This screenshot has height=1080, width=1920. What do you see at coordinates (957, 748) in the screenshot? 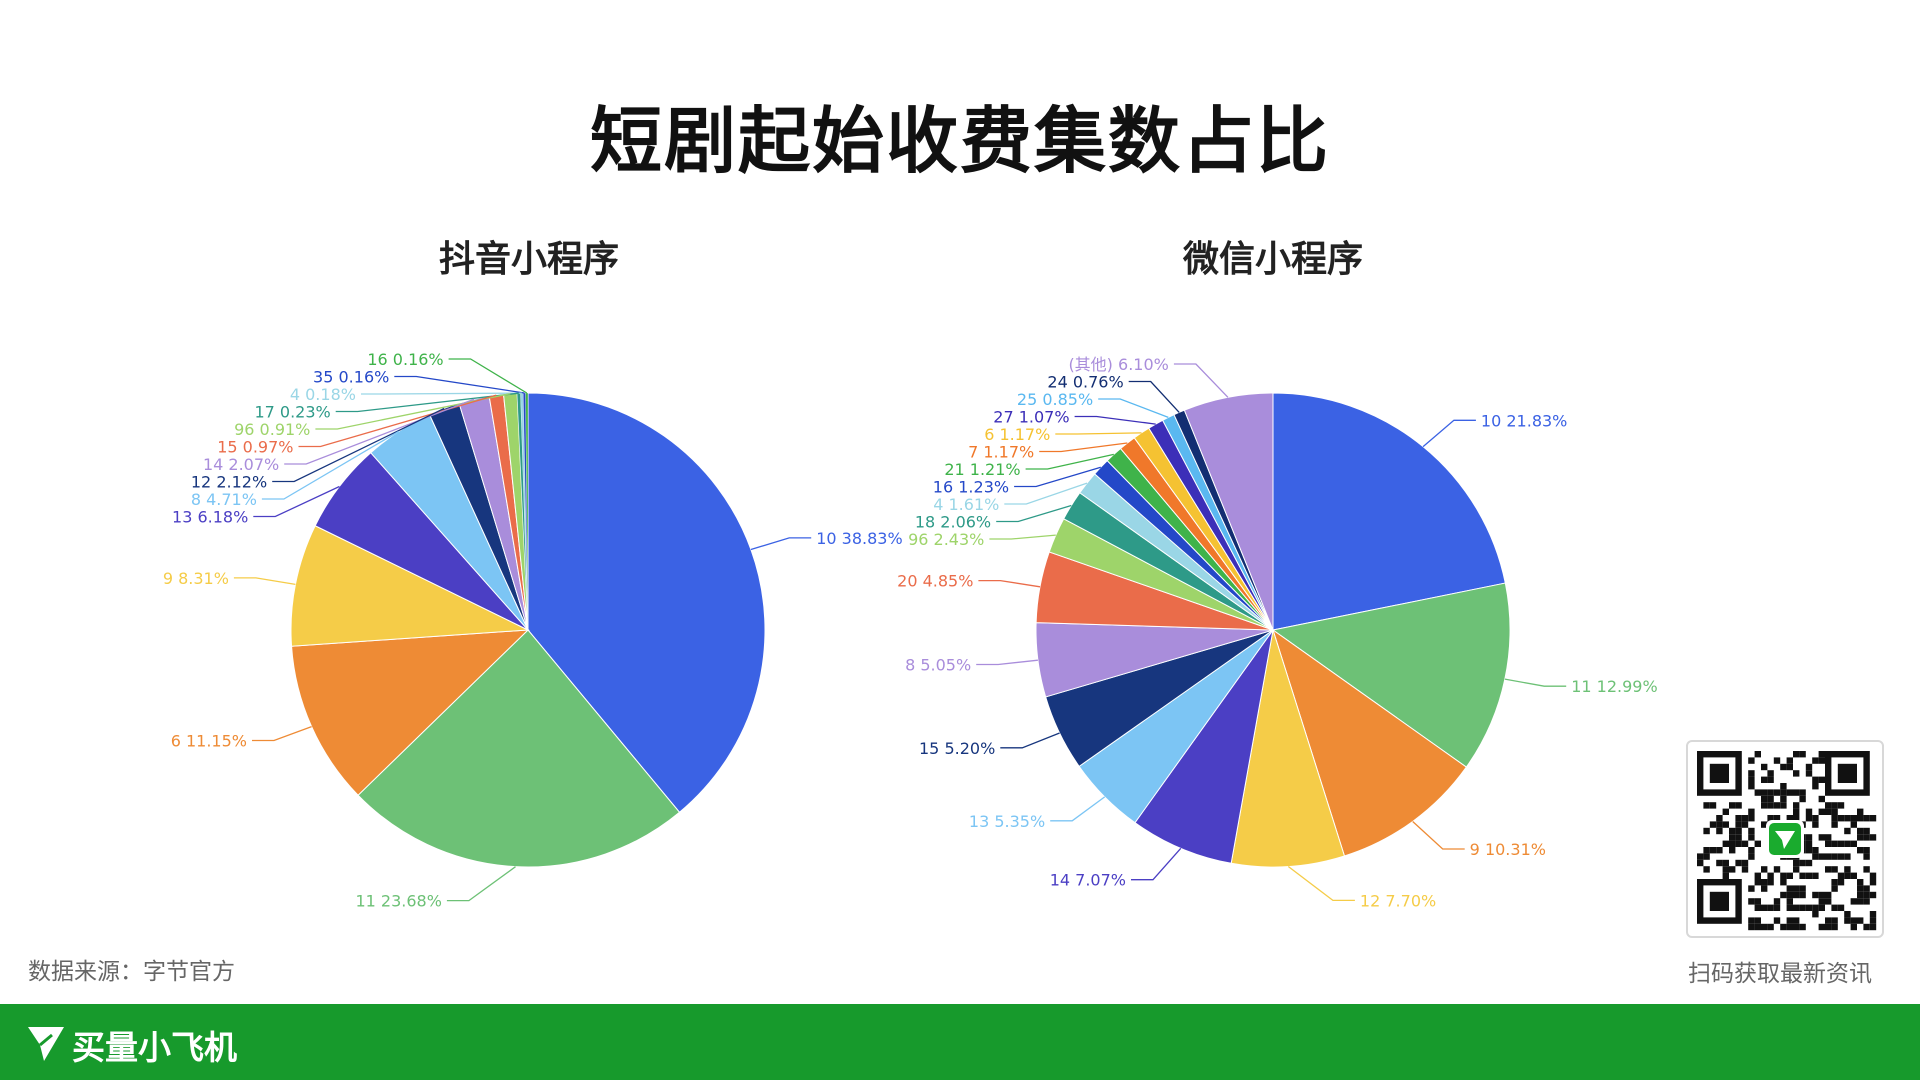
I see `pie1-label-6: 15 5.20%` at bounding box center [957, 748].